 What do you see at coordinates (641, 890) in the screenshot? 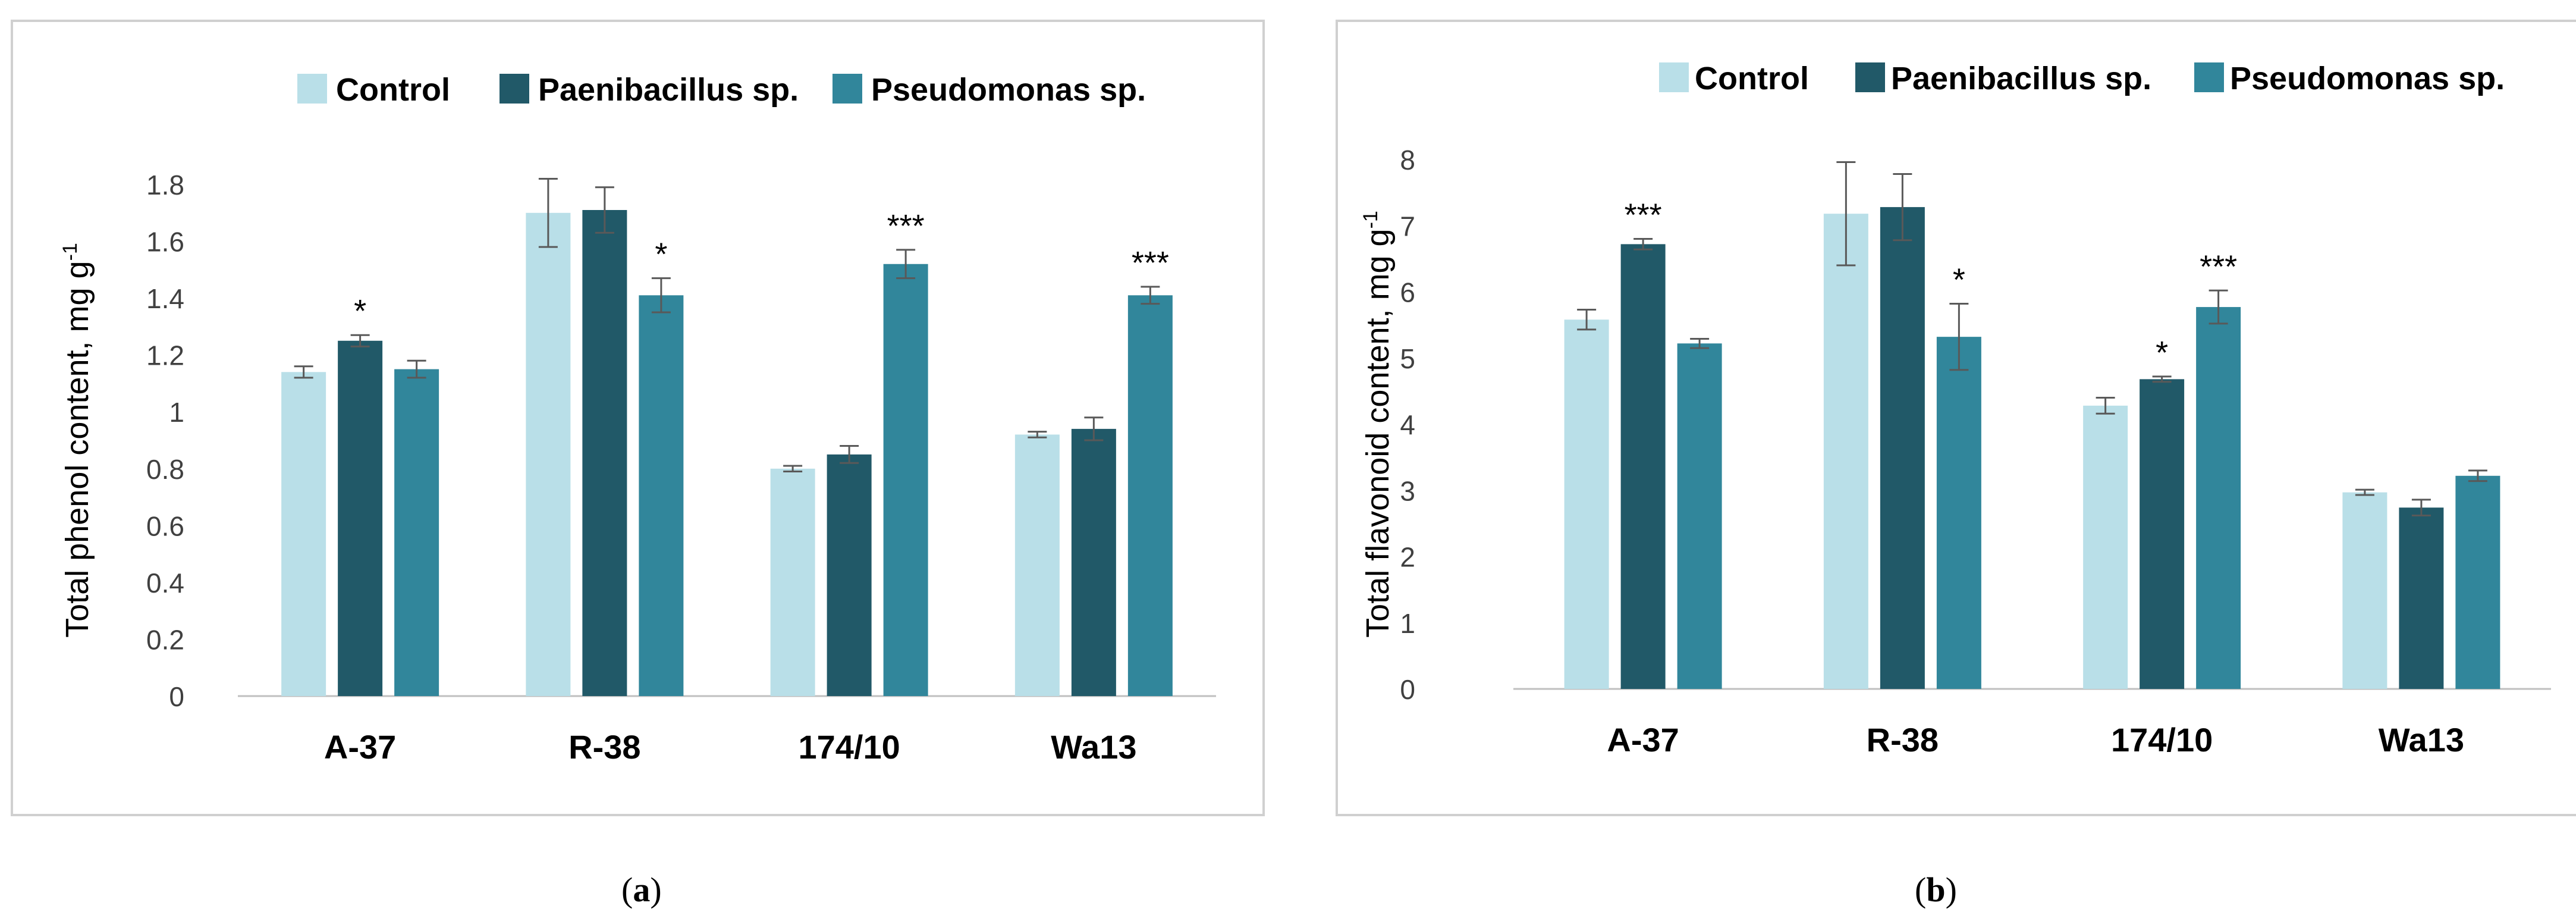
I see `panel-label-a: (a)` at bounding box center [641, 890].